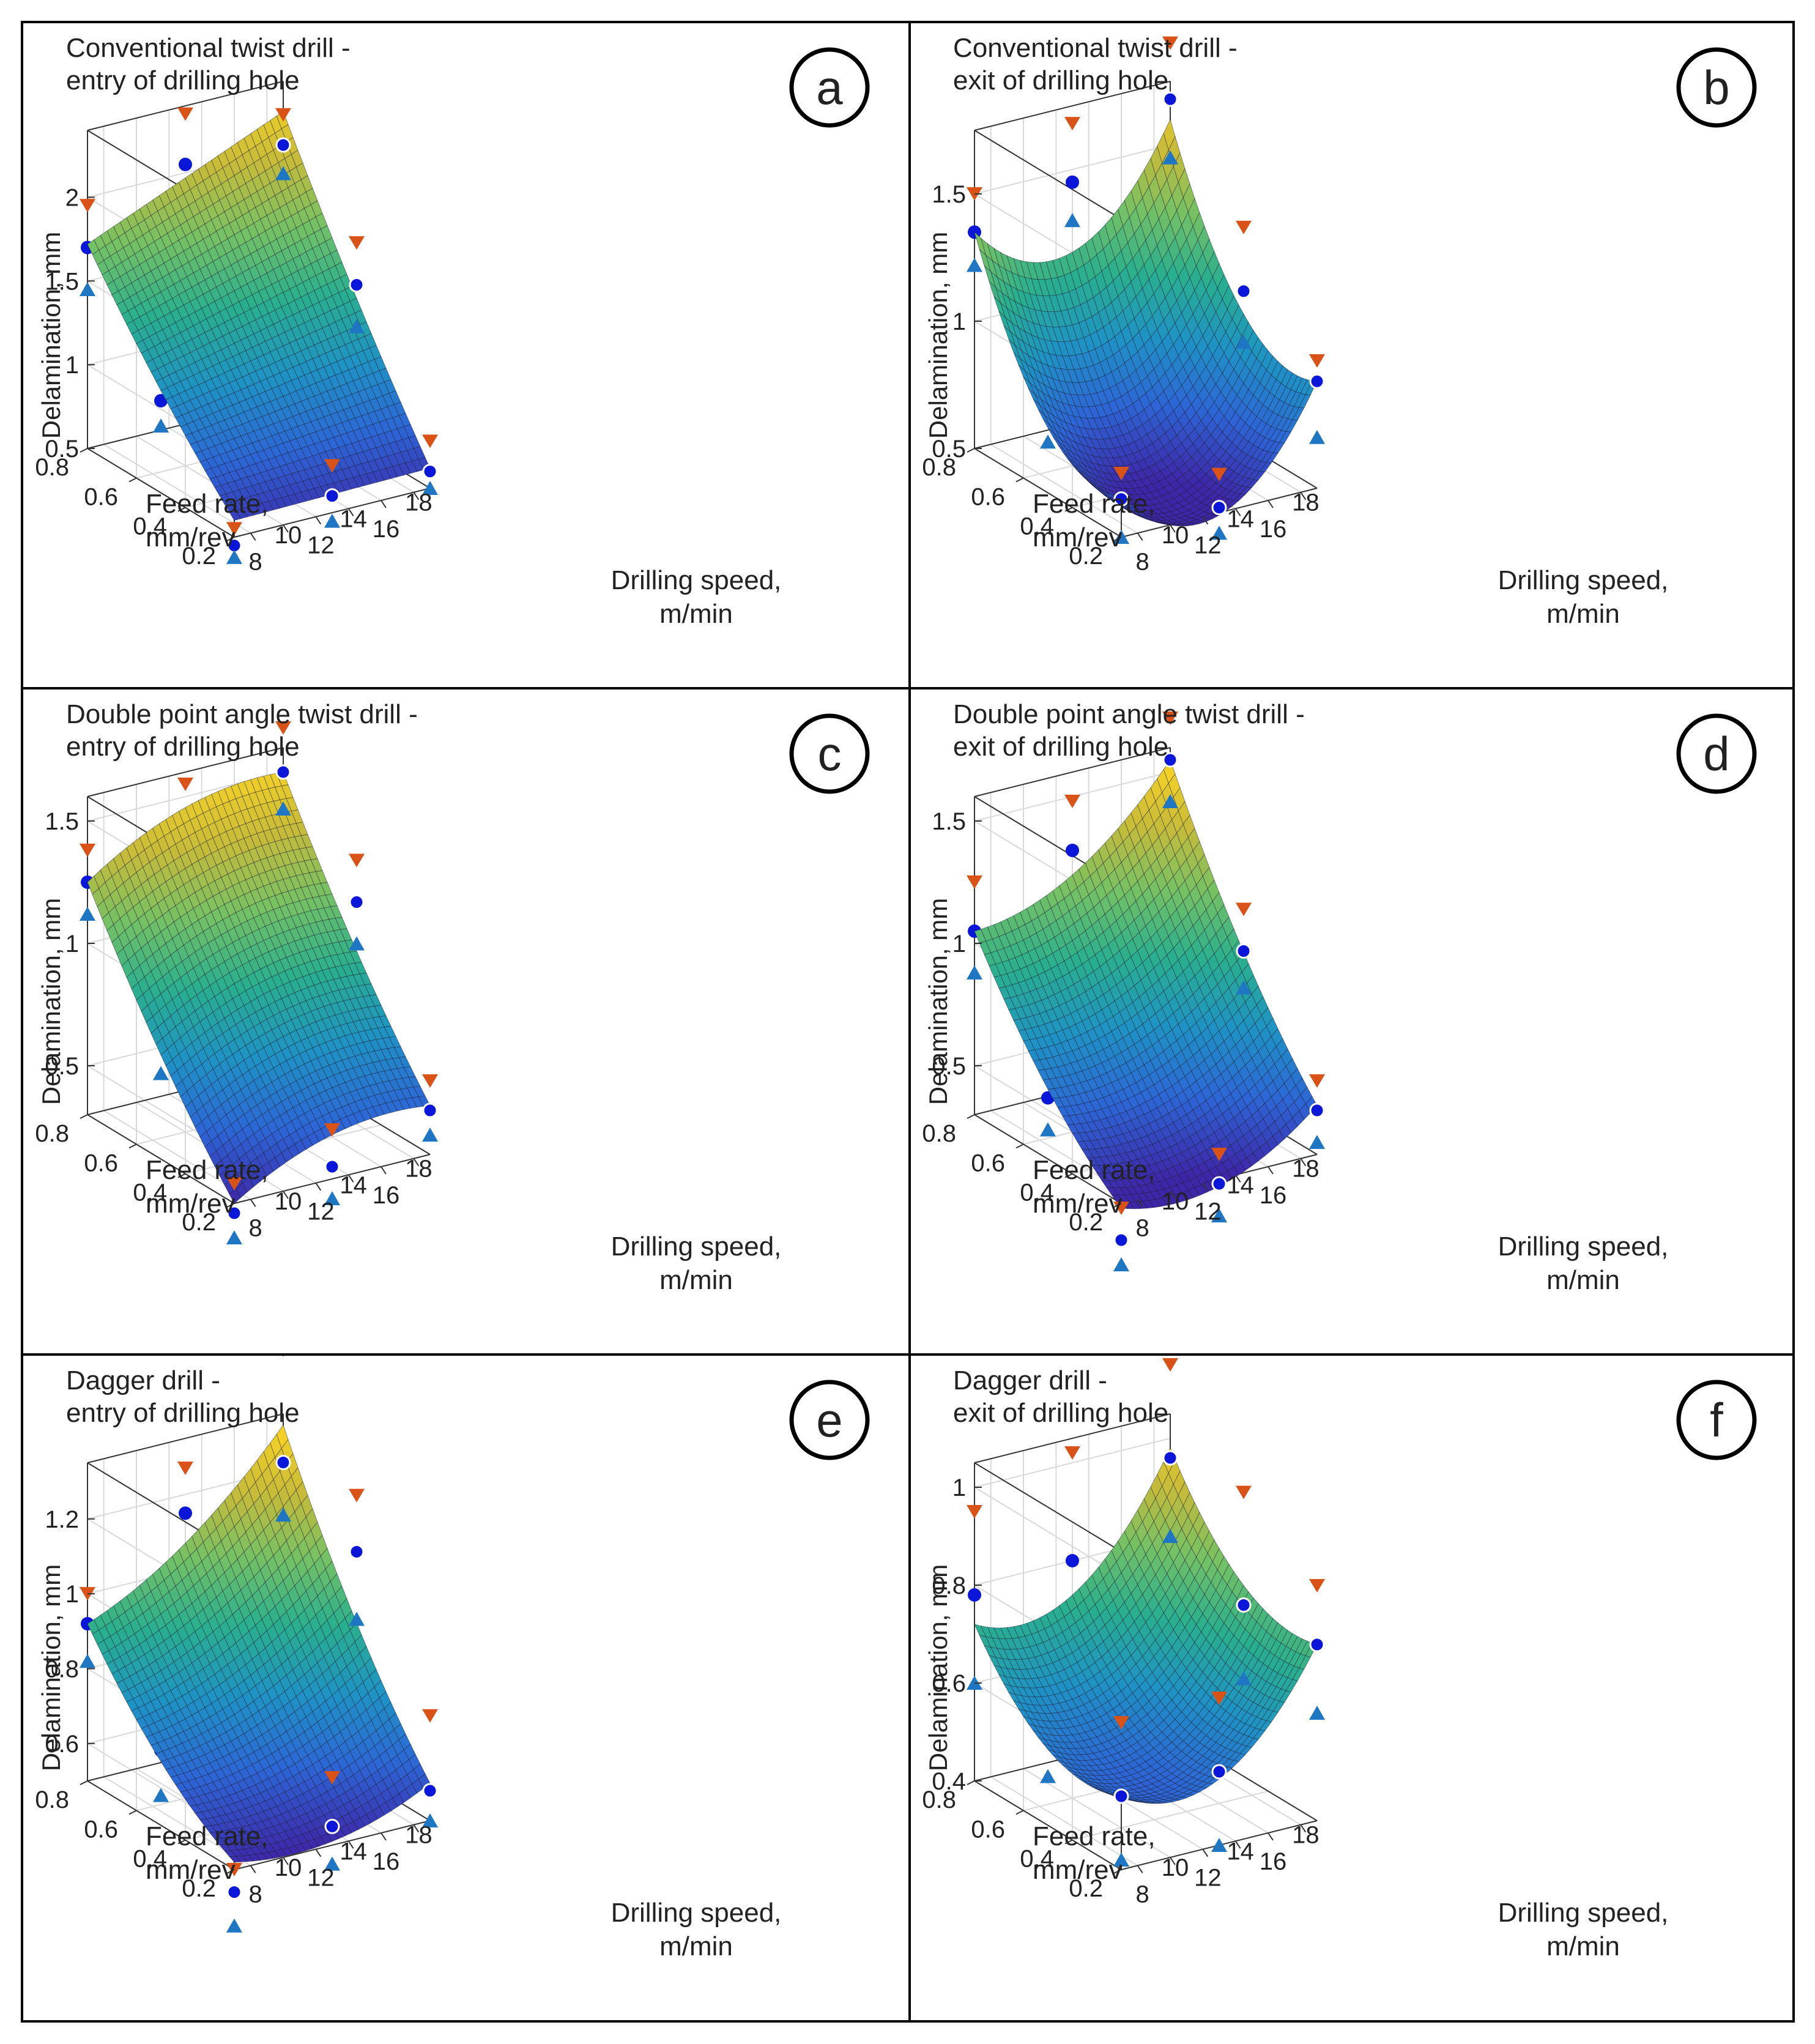 Image resolution: width=1815 pixels, height=2044 pixels. Describe the element at coordinates (101, 1163) in the screenshot. I see `y-tick-label: 0.6` at that location.